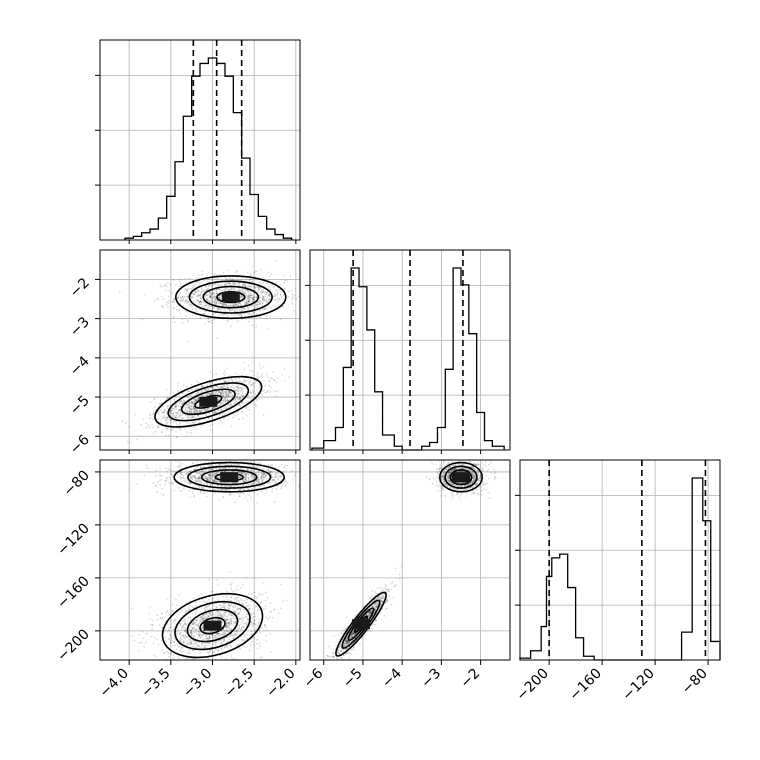  What do you see at coordinates (214, 560) in the screenshot?
I see `samples` at bounding box center [214, 560].